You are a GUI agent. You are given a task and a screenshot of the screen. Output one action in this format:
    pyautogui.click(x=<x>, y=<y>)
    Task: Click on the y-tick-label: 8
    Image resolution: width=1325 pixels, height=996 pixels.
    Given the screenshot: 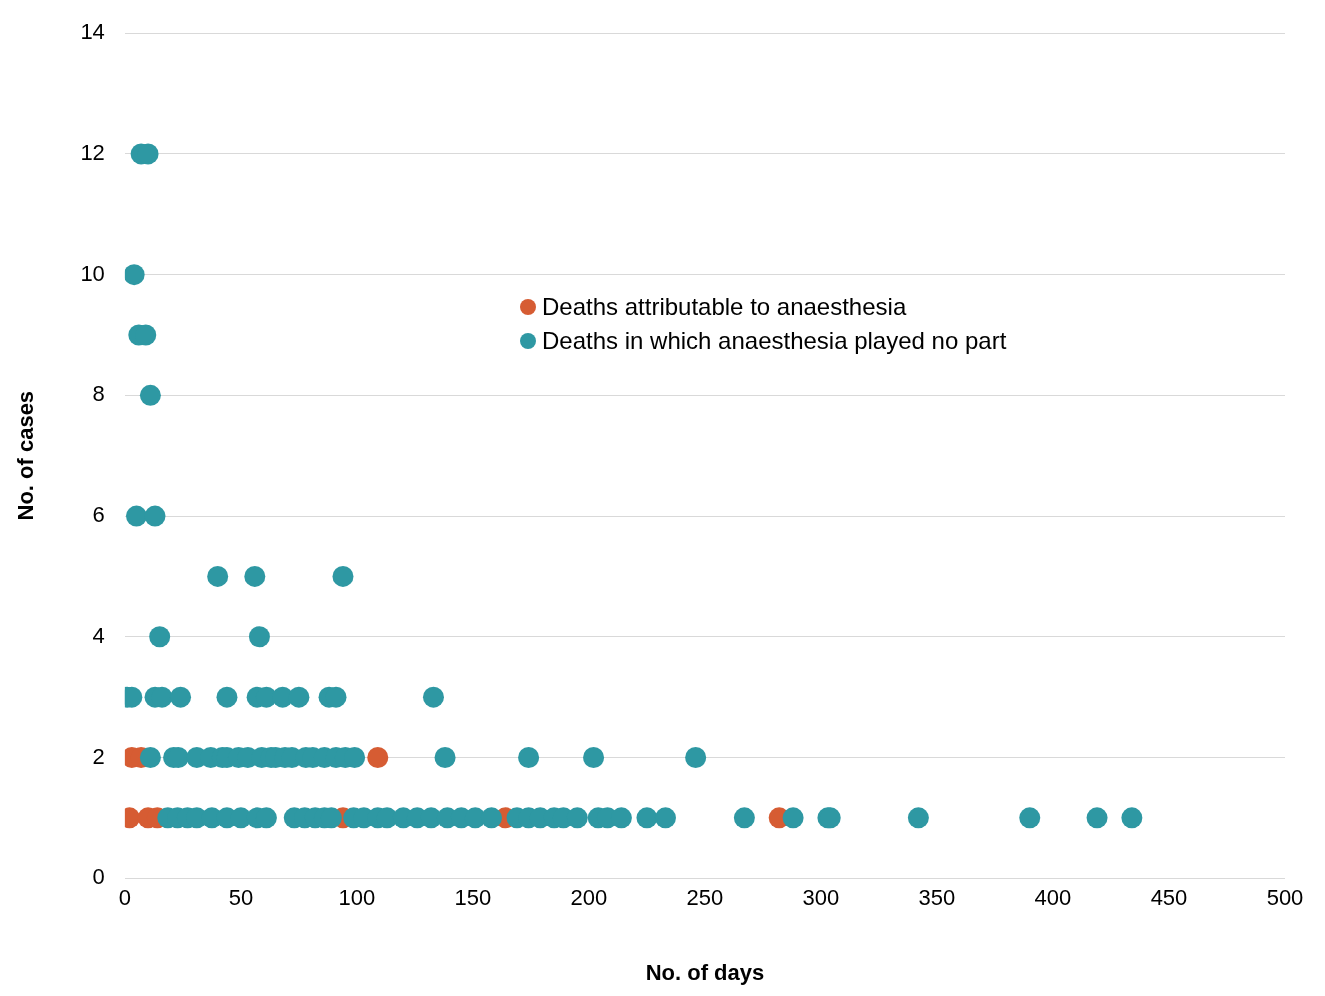 What is the action you would take?
    pyautogui.click(x=98, y=394)
    